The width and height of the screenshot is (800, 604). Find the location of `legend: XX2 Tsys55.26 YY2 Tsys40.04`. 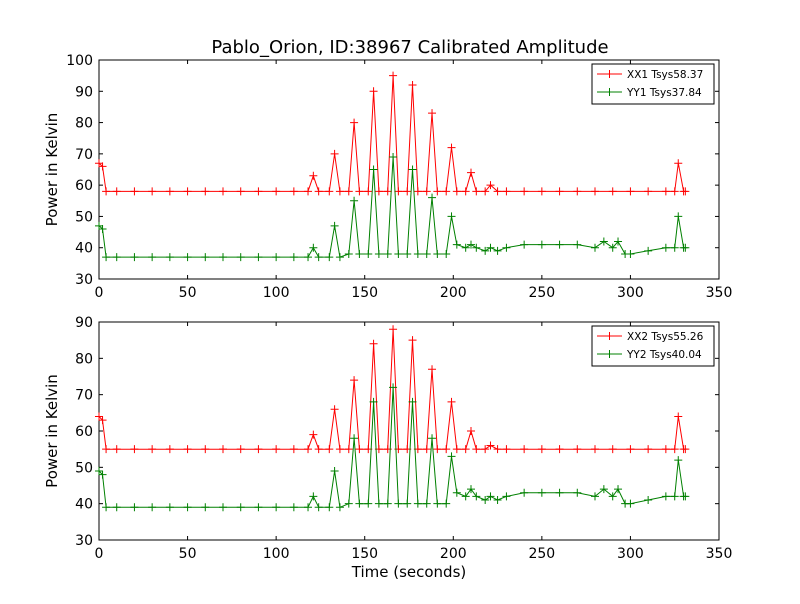

legend: XX2 Tsys55.26 YY2 Tsys40.04 is located at coordinates (653, 346).